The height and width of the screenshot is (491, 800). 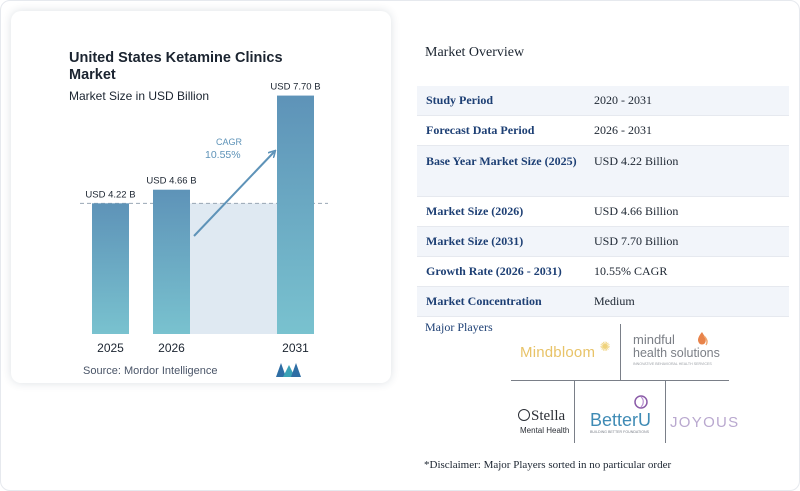 What do you see at coordinates (150, 371) in the screenshot?
I see `chart-source: Source: Mordor Intelligence` at bounding box center [150, 371].